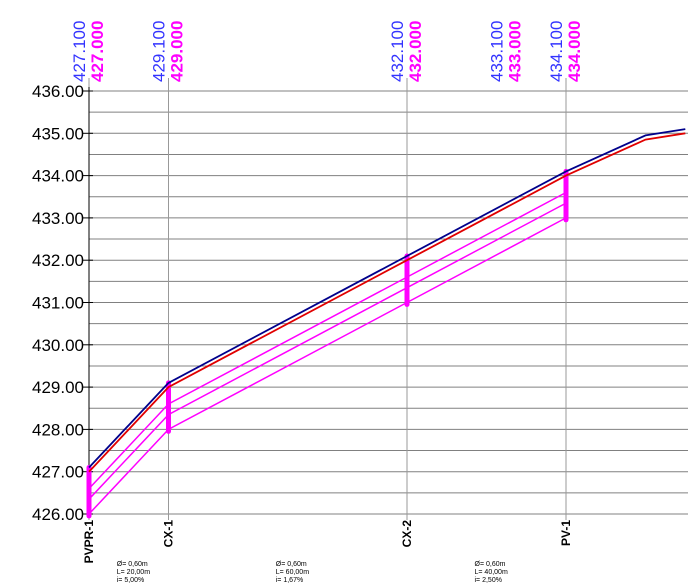  I want to click on y-tick-label: 433.00, so click(58, 218).